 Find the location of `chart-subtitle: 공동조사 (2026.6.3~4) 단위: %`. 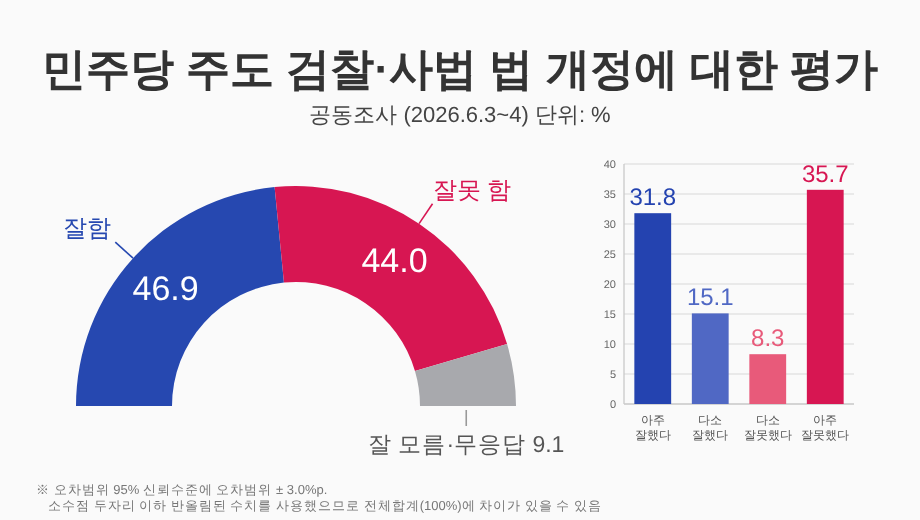

chart-subtitle: 공동조사 (2026.6.3~4) 단위: % is located at coordinates (460, 116).